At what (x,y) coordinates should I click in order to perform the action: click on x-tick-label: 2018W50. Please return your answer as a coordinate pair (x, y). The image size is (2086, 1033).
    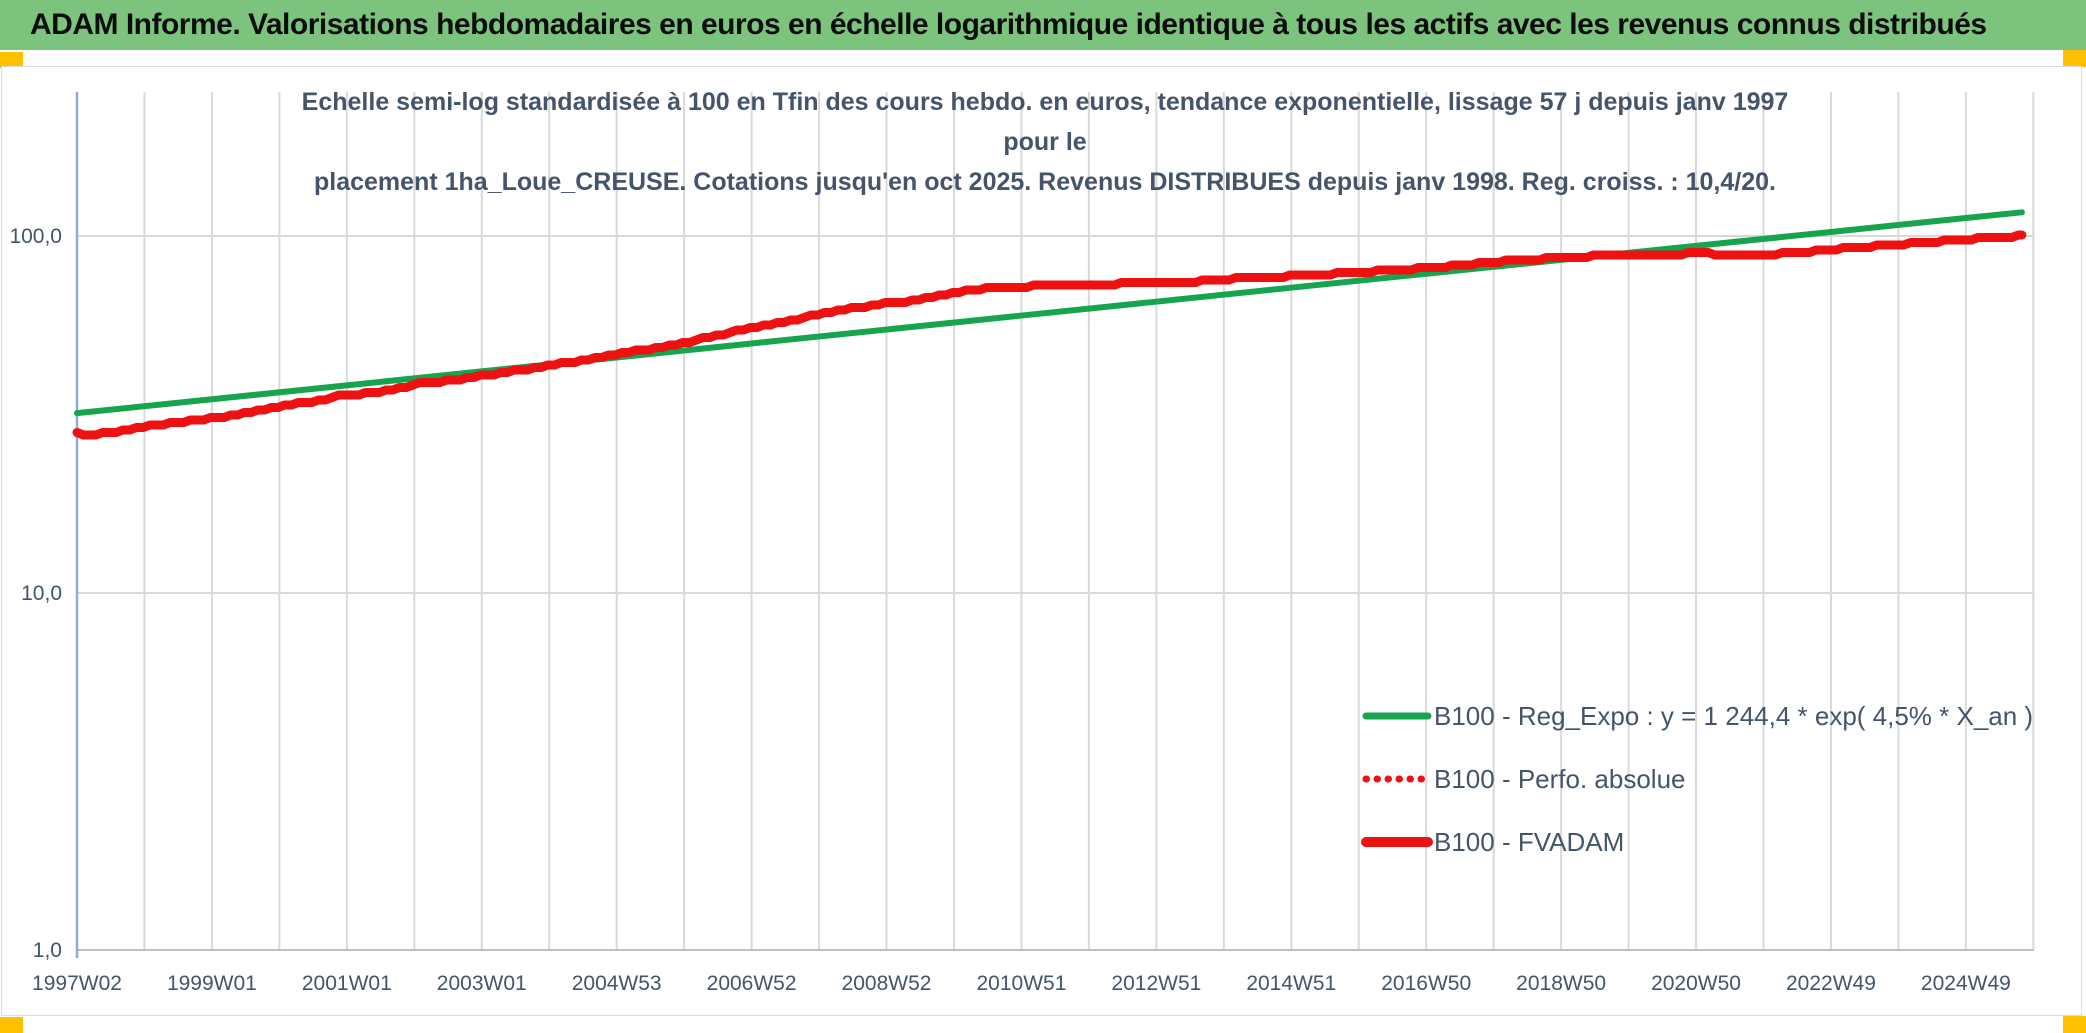
    Looking at the image, I should click on (1561, 983).